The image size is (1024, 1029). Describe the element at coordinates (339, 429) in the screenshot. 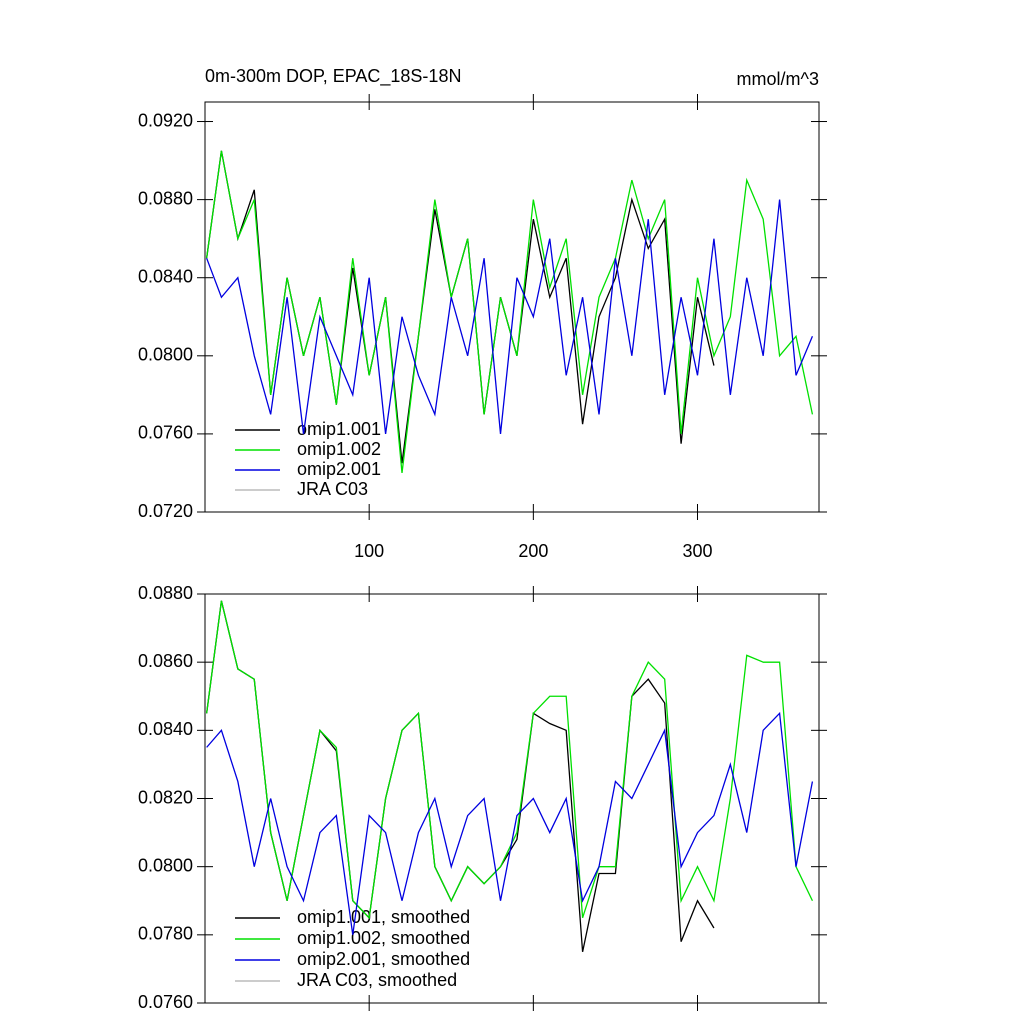

I see `legend-label: omip1.001` at that location.